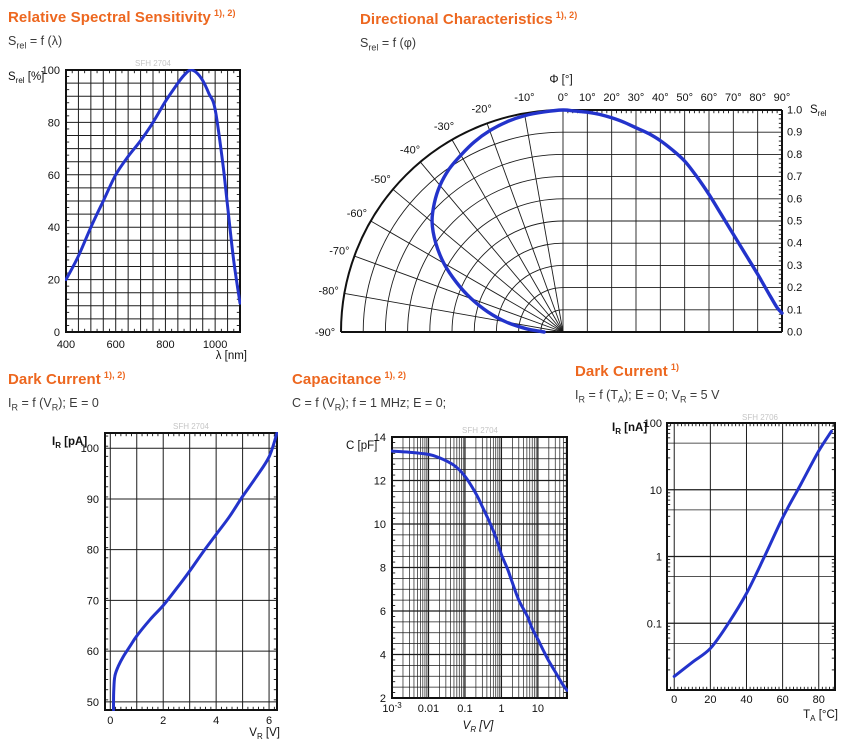 Image resolution: width=848 pixels, height=742 pixels. What do you see at coordinates (34, 403) in the screenshot?
I see `text-segment: = f (V` at bounding box center [34, 403].